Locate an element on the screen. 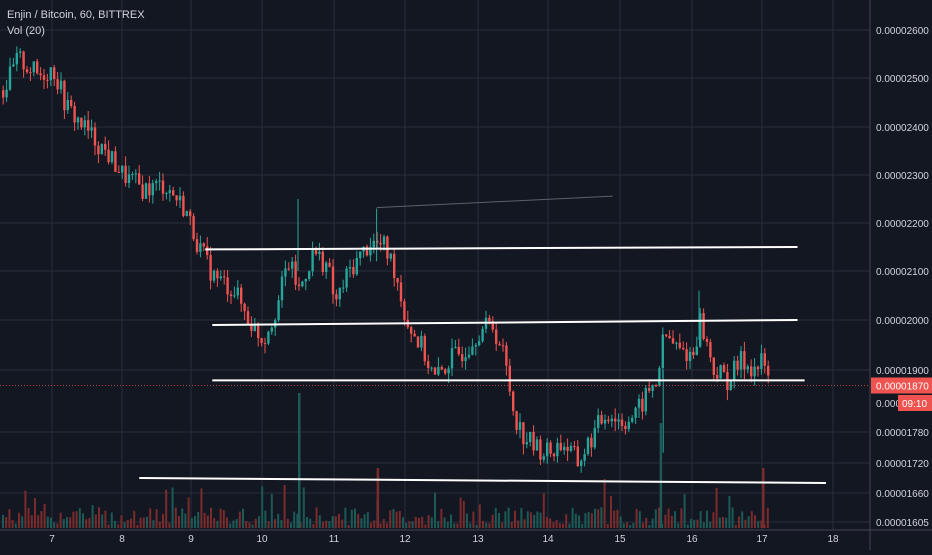 The height and width of the screenshot is (555, 932). x-tick-label: 16 is located at coordinates (692, 539).